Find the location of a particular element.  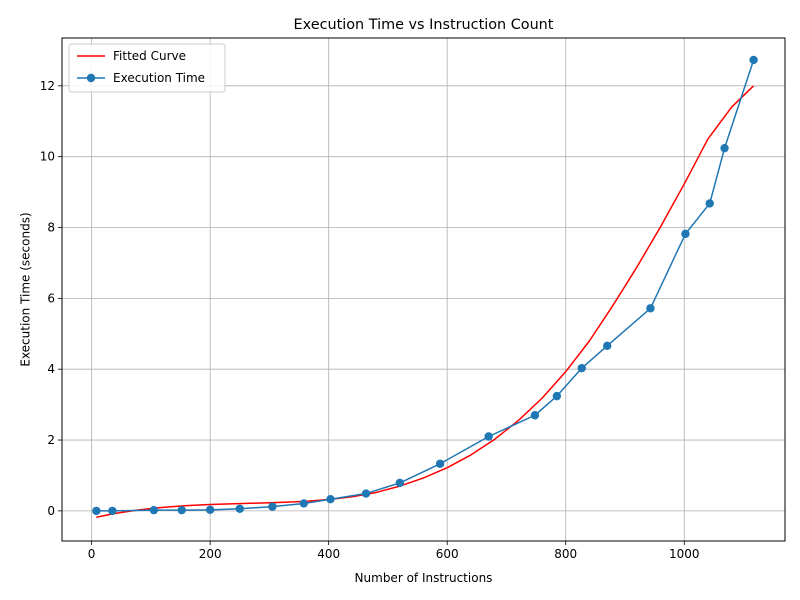

y-tick-label: 8 is located at coordinates (51, 228).